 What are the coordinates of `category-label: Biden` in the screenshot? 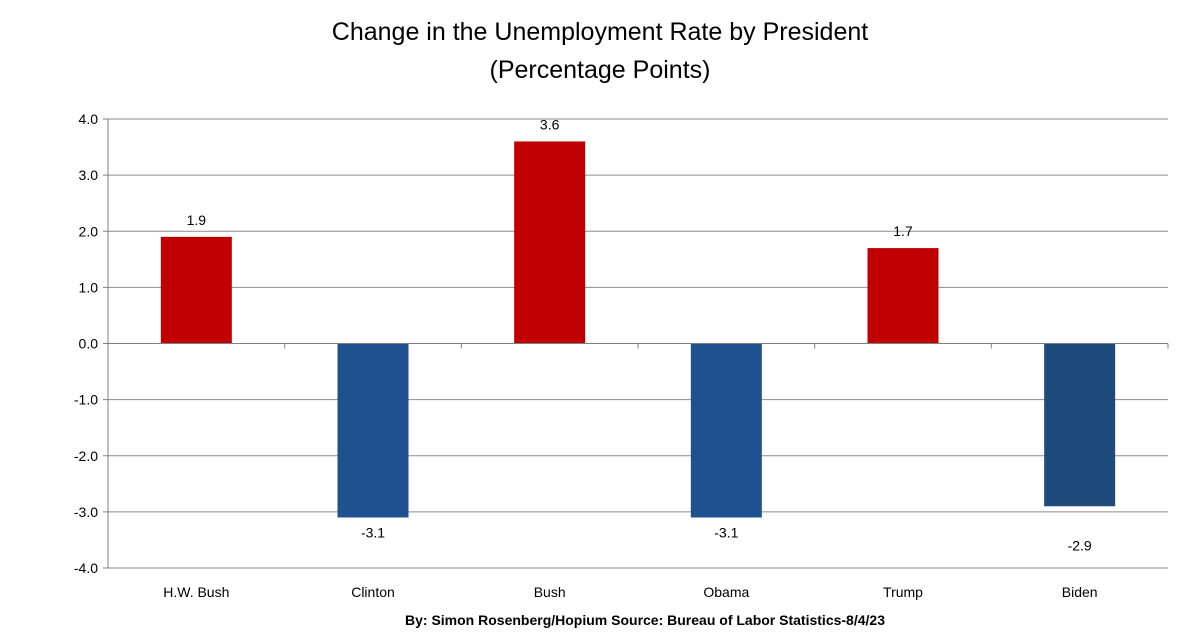 It's located at (1080, 592).